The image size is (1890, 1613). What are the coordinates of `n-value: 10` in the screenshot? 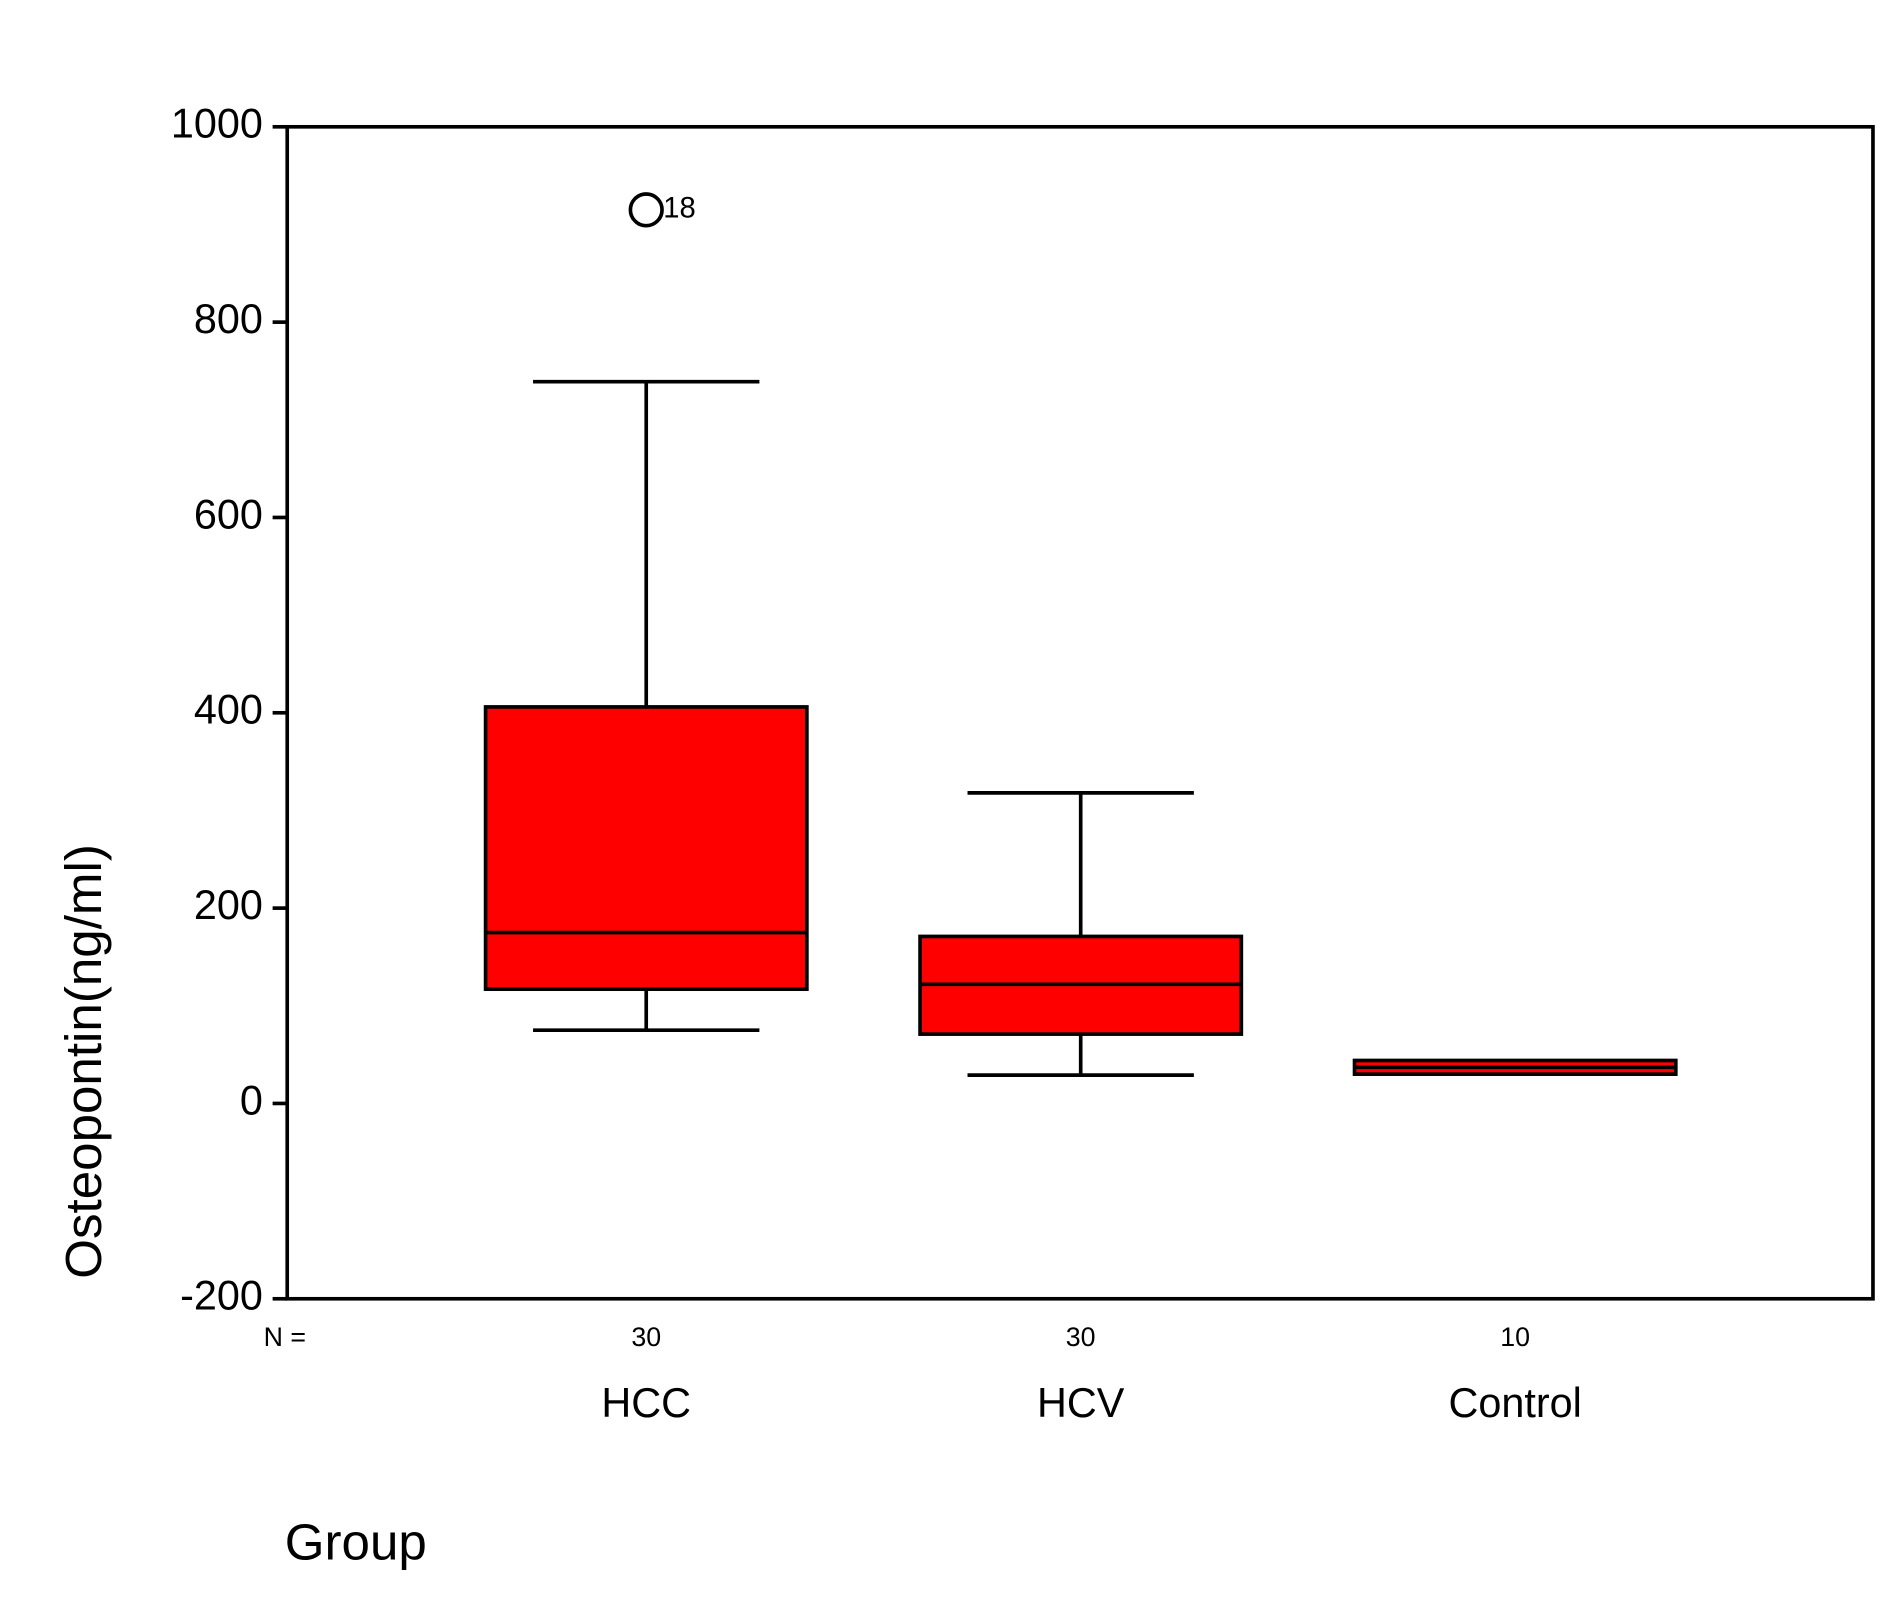 It's located at (1515, 1337).